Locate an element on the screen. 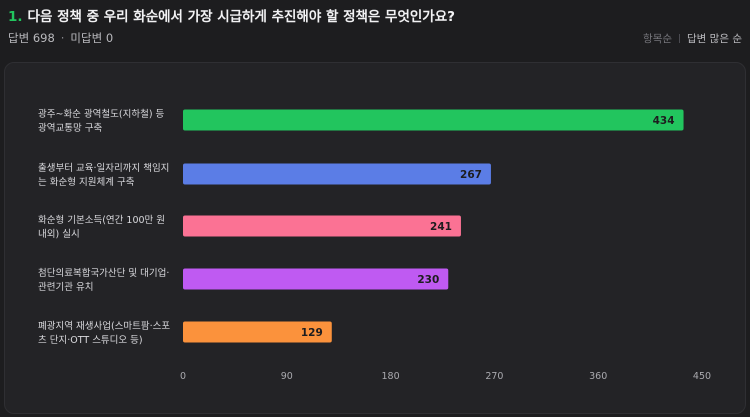 This screenshot has height=417, width=750. x-tick-label: 360 is located at coordinates (598, 376).